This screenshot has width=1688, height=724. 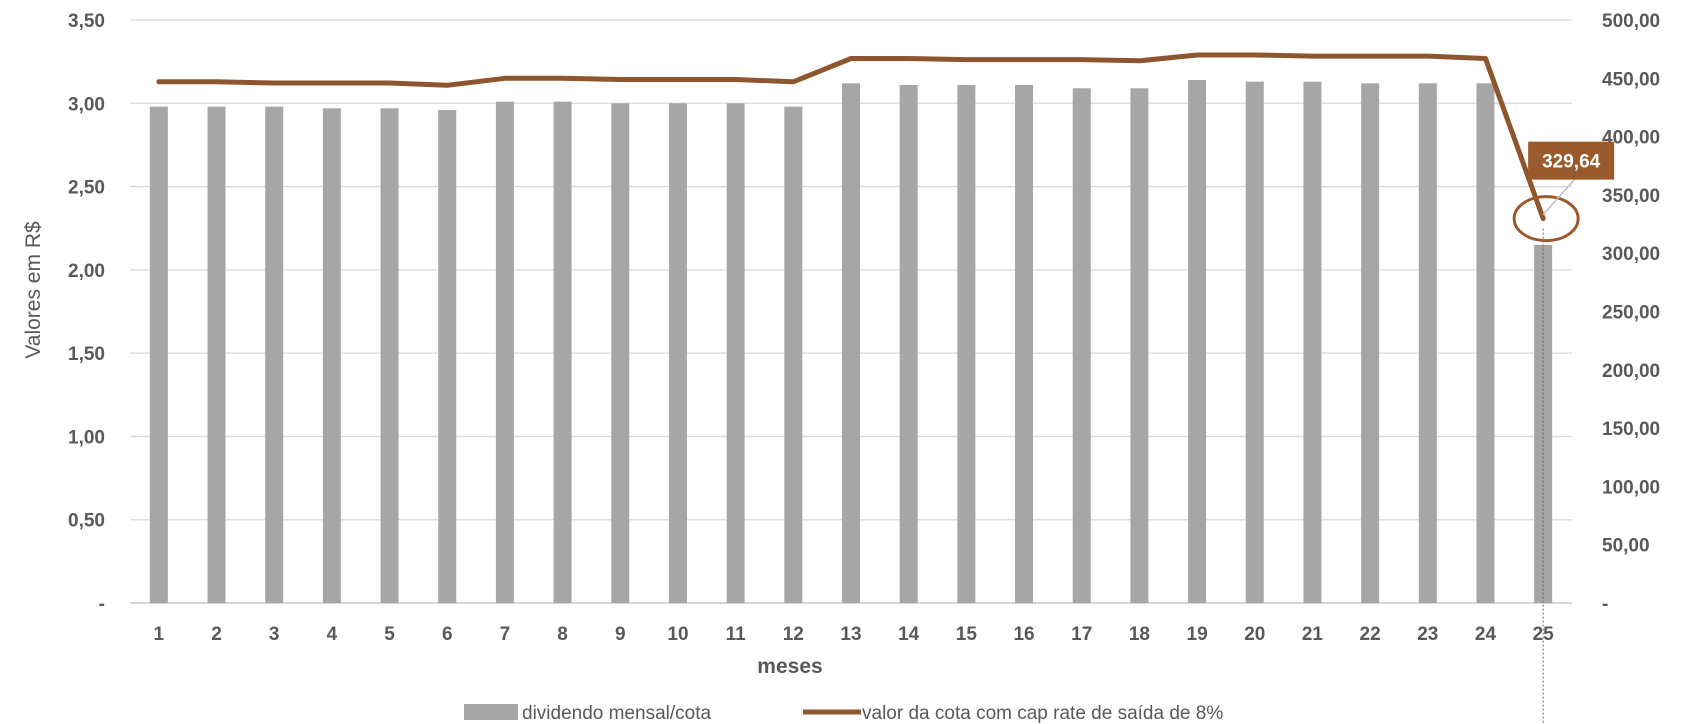 What do you see at coordinates (1631, 138) in the screenshot?
I see `right-tick-label: 400,00` at bounding box center [1631, 138].